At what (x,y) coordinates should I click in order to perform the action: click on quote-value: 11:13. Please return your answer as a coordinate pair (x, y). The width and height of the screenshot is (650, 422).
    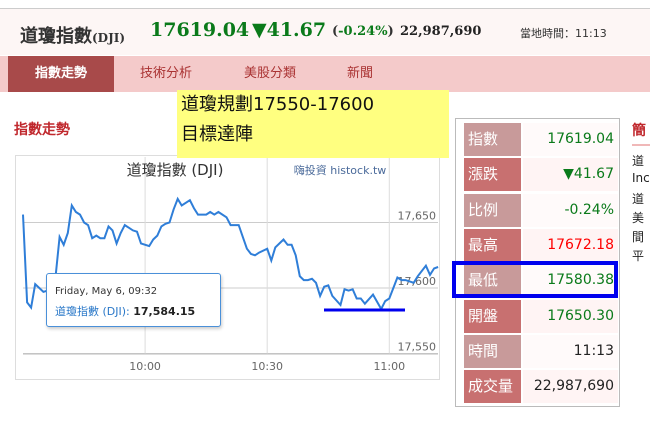
    Looking at the image, I should click on (570, 351).